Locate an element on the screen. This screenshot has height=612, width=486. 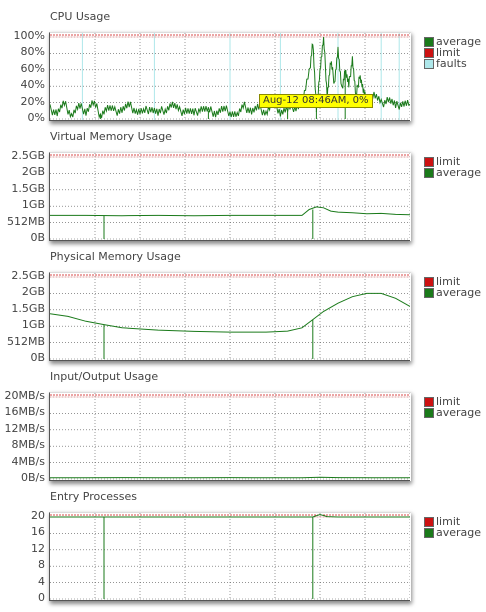
y-tick-label: 20 is located at coordinates (38, 515).